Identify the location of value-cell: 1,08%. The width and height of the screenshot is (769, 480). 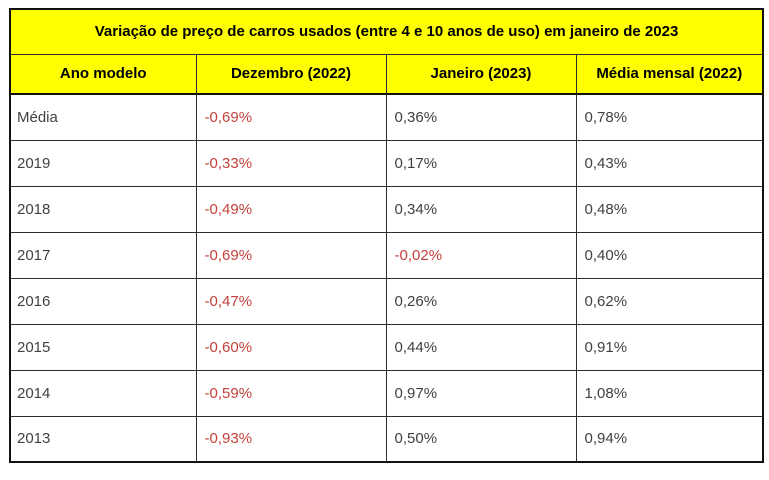
(669, 393).